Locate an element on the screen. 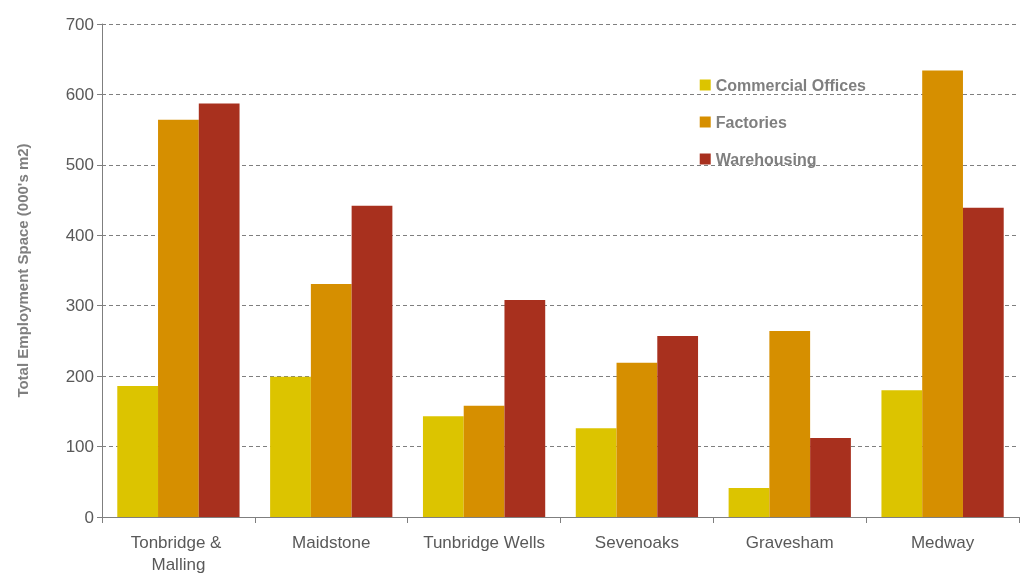 The width and height of the screenshot is (1021, 579). y-tick-label: 400 is located at coordinates (79, 235).